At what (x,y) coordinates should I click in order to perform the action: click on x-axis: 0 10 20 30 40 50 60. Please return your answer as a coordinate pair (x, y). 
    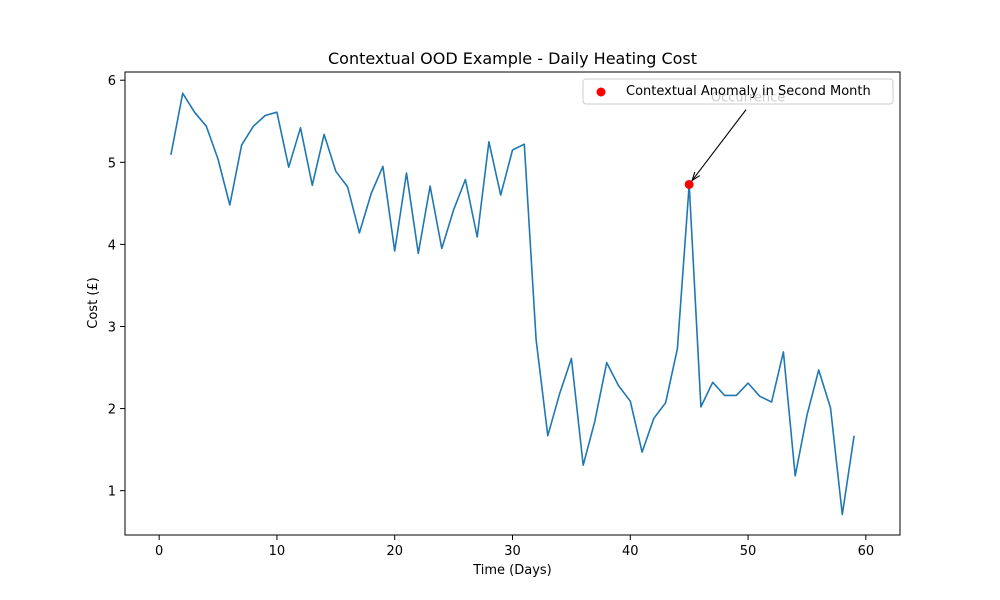
    Looking at the image, I should click on (514, 547).